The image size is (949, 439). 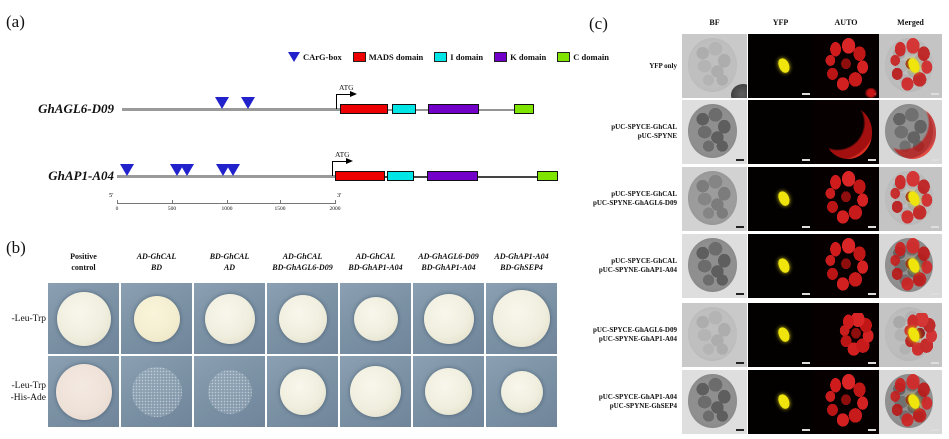 I want to click on text-line: pUC-SPYNE-GhAP1-A04, so click(x=637, y=270).